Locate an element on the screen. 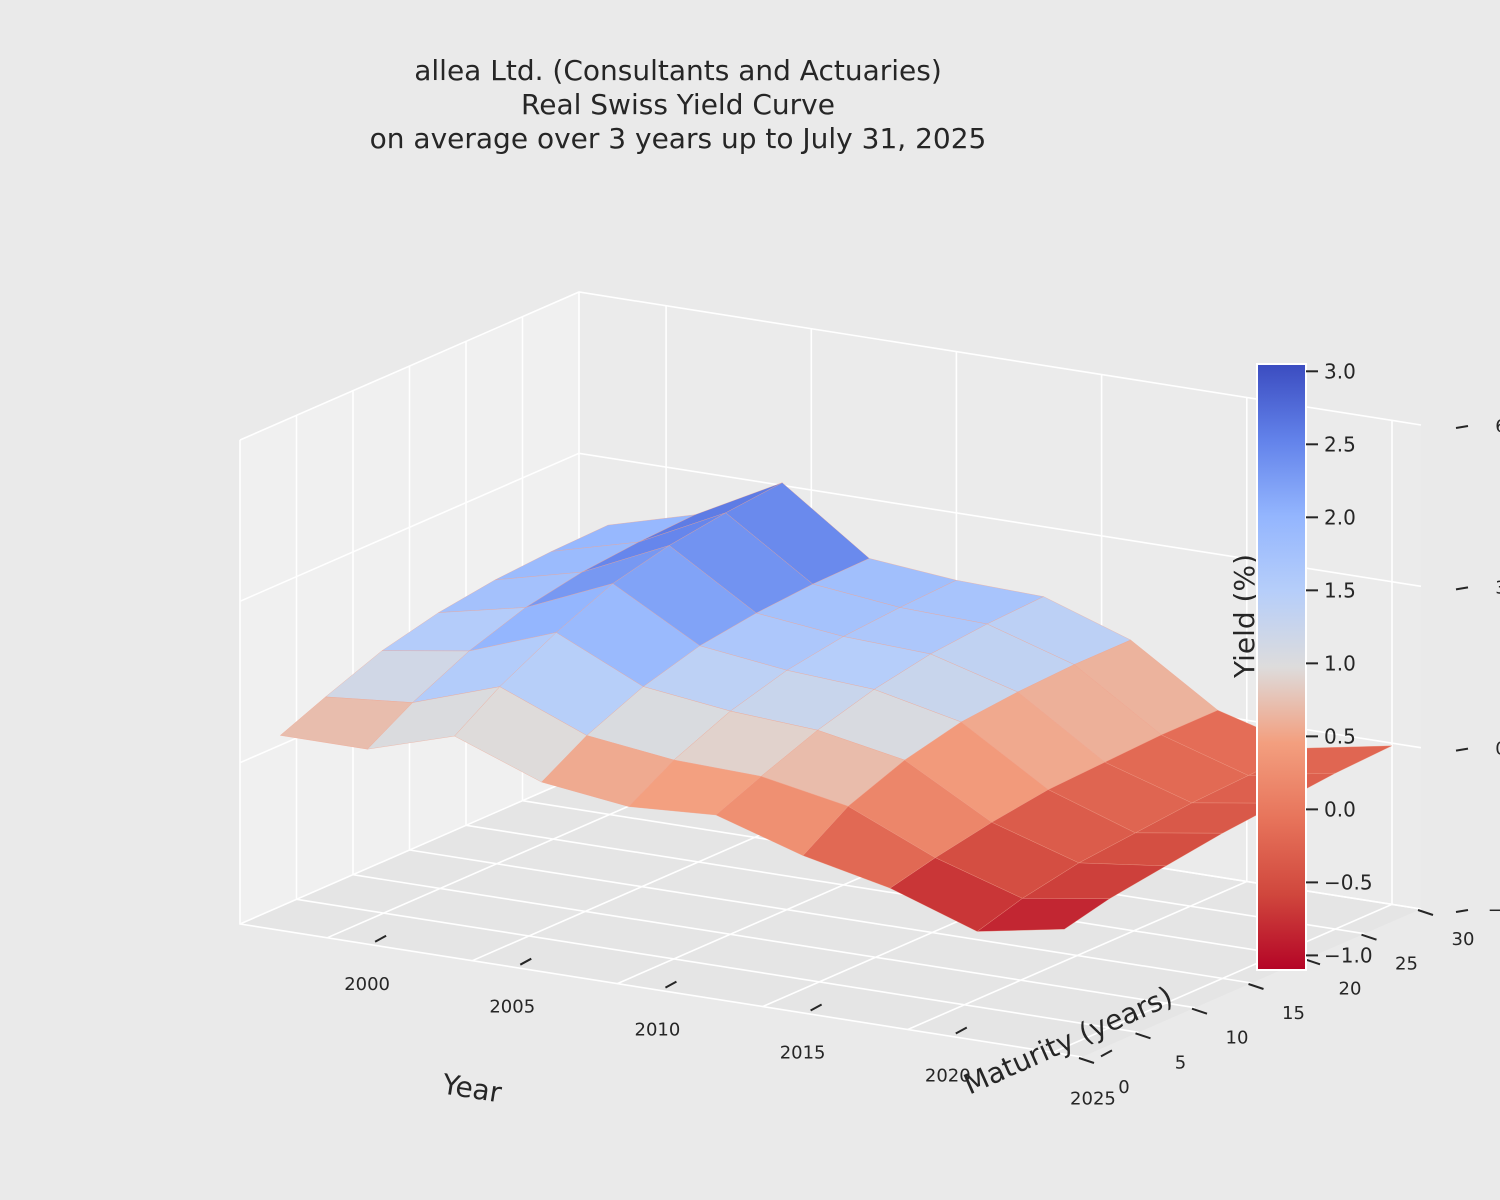 The width and height of the screenshot is (1500, 1200). y-tick-label-5: 5 is located at coordinates (1180, 1062).